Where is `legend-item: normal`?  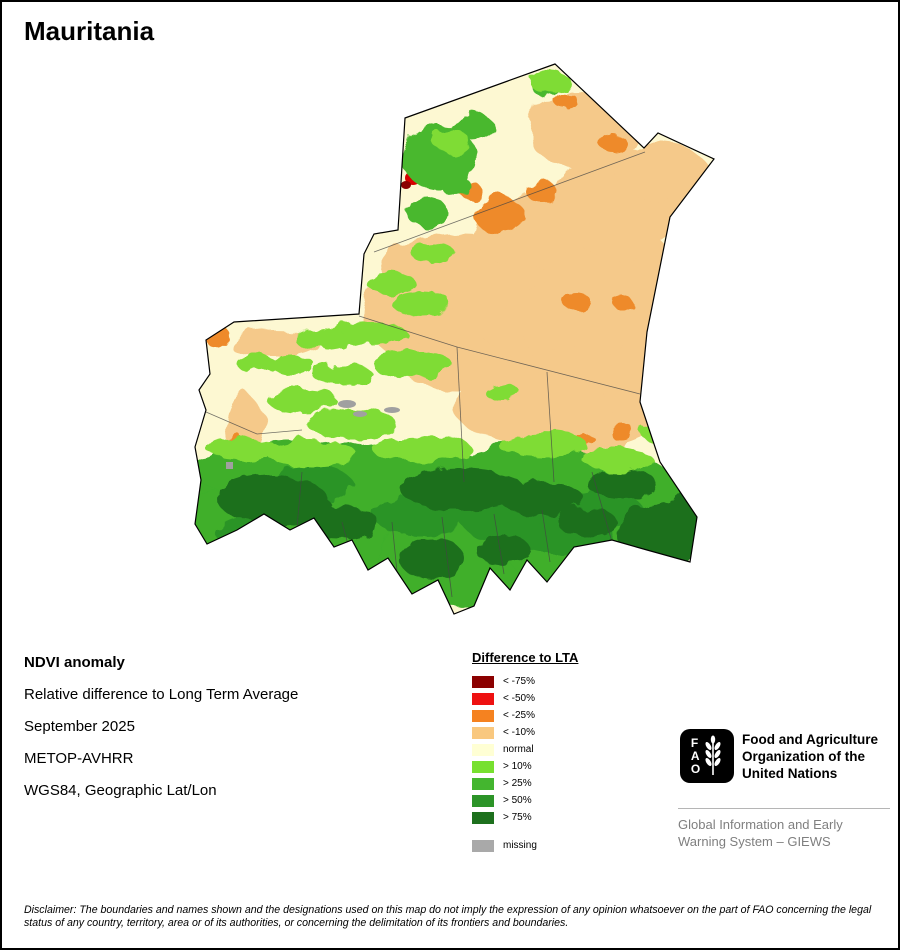
legend-item: normal is located at coordinates (525, 749).